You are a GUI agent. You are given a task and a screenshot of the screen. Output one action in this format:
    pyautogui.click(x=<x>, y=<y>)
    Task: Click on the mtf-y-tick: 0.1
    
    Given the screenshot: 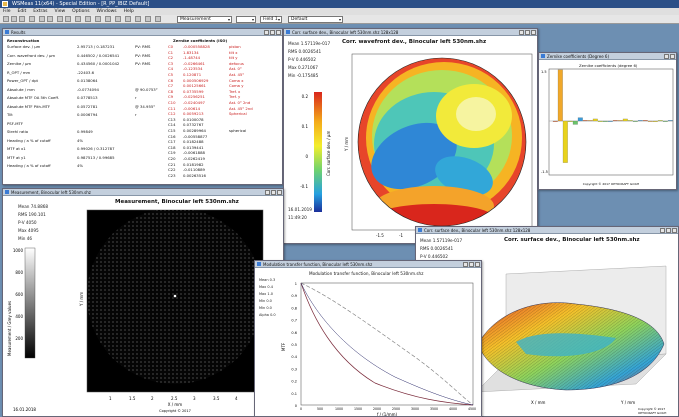 What is the action you would take?
    pyautogui.click(x=294, y=394)
    